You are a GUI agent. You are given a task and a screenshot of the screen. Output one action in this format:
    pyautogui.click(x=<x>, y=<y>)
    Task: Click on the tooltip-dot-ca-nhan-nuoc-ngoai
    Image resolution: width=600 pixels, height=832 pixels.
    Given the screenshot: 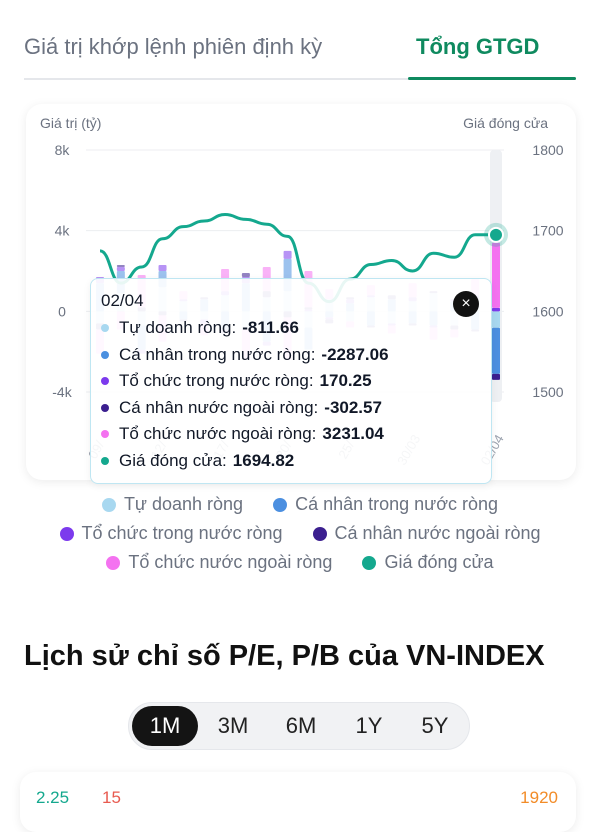 What is the action you would take?
    pyautogui.click(x=105, y=407)
    